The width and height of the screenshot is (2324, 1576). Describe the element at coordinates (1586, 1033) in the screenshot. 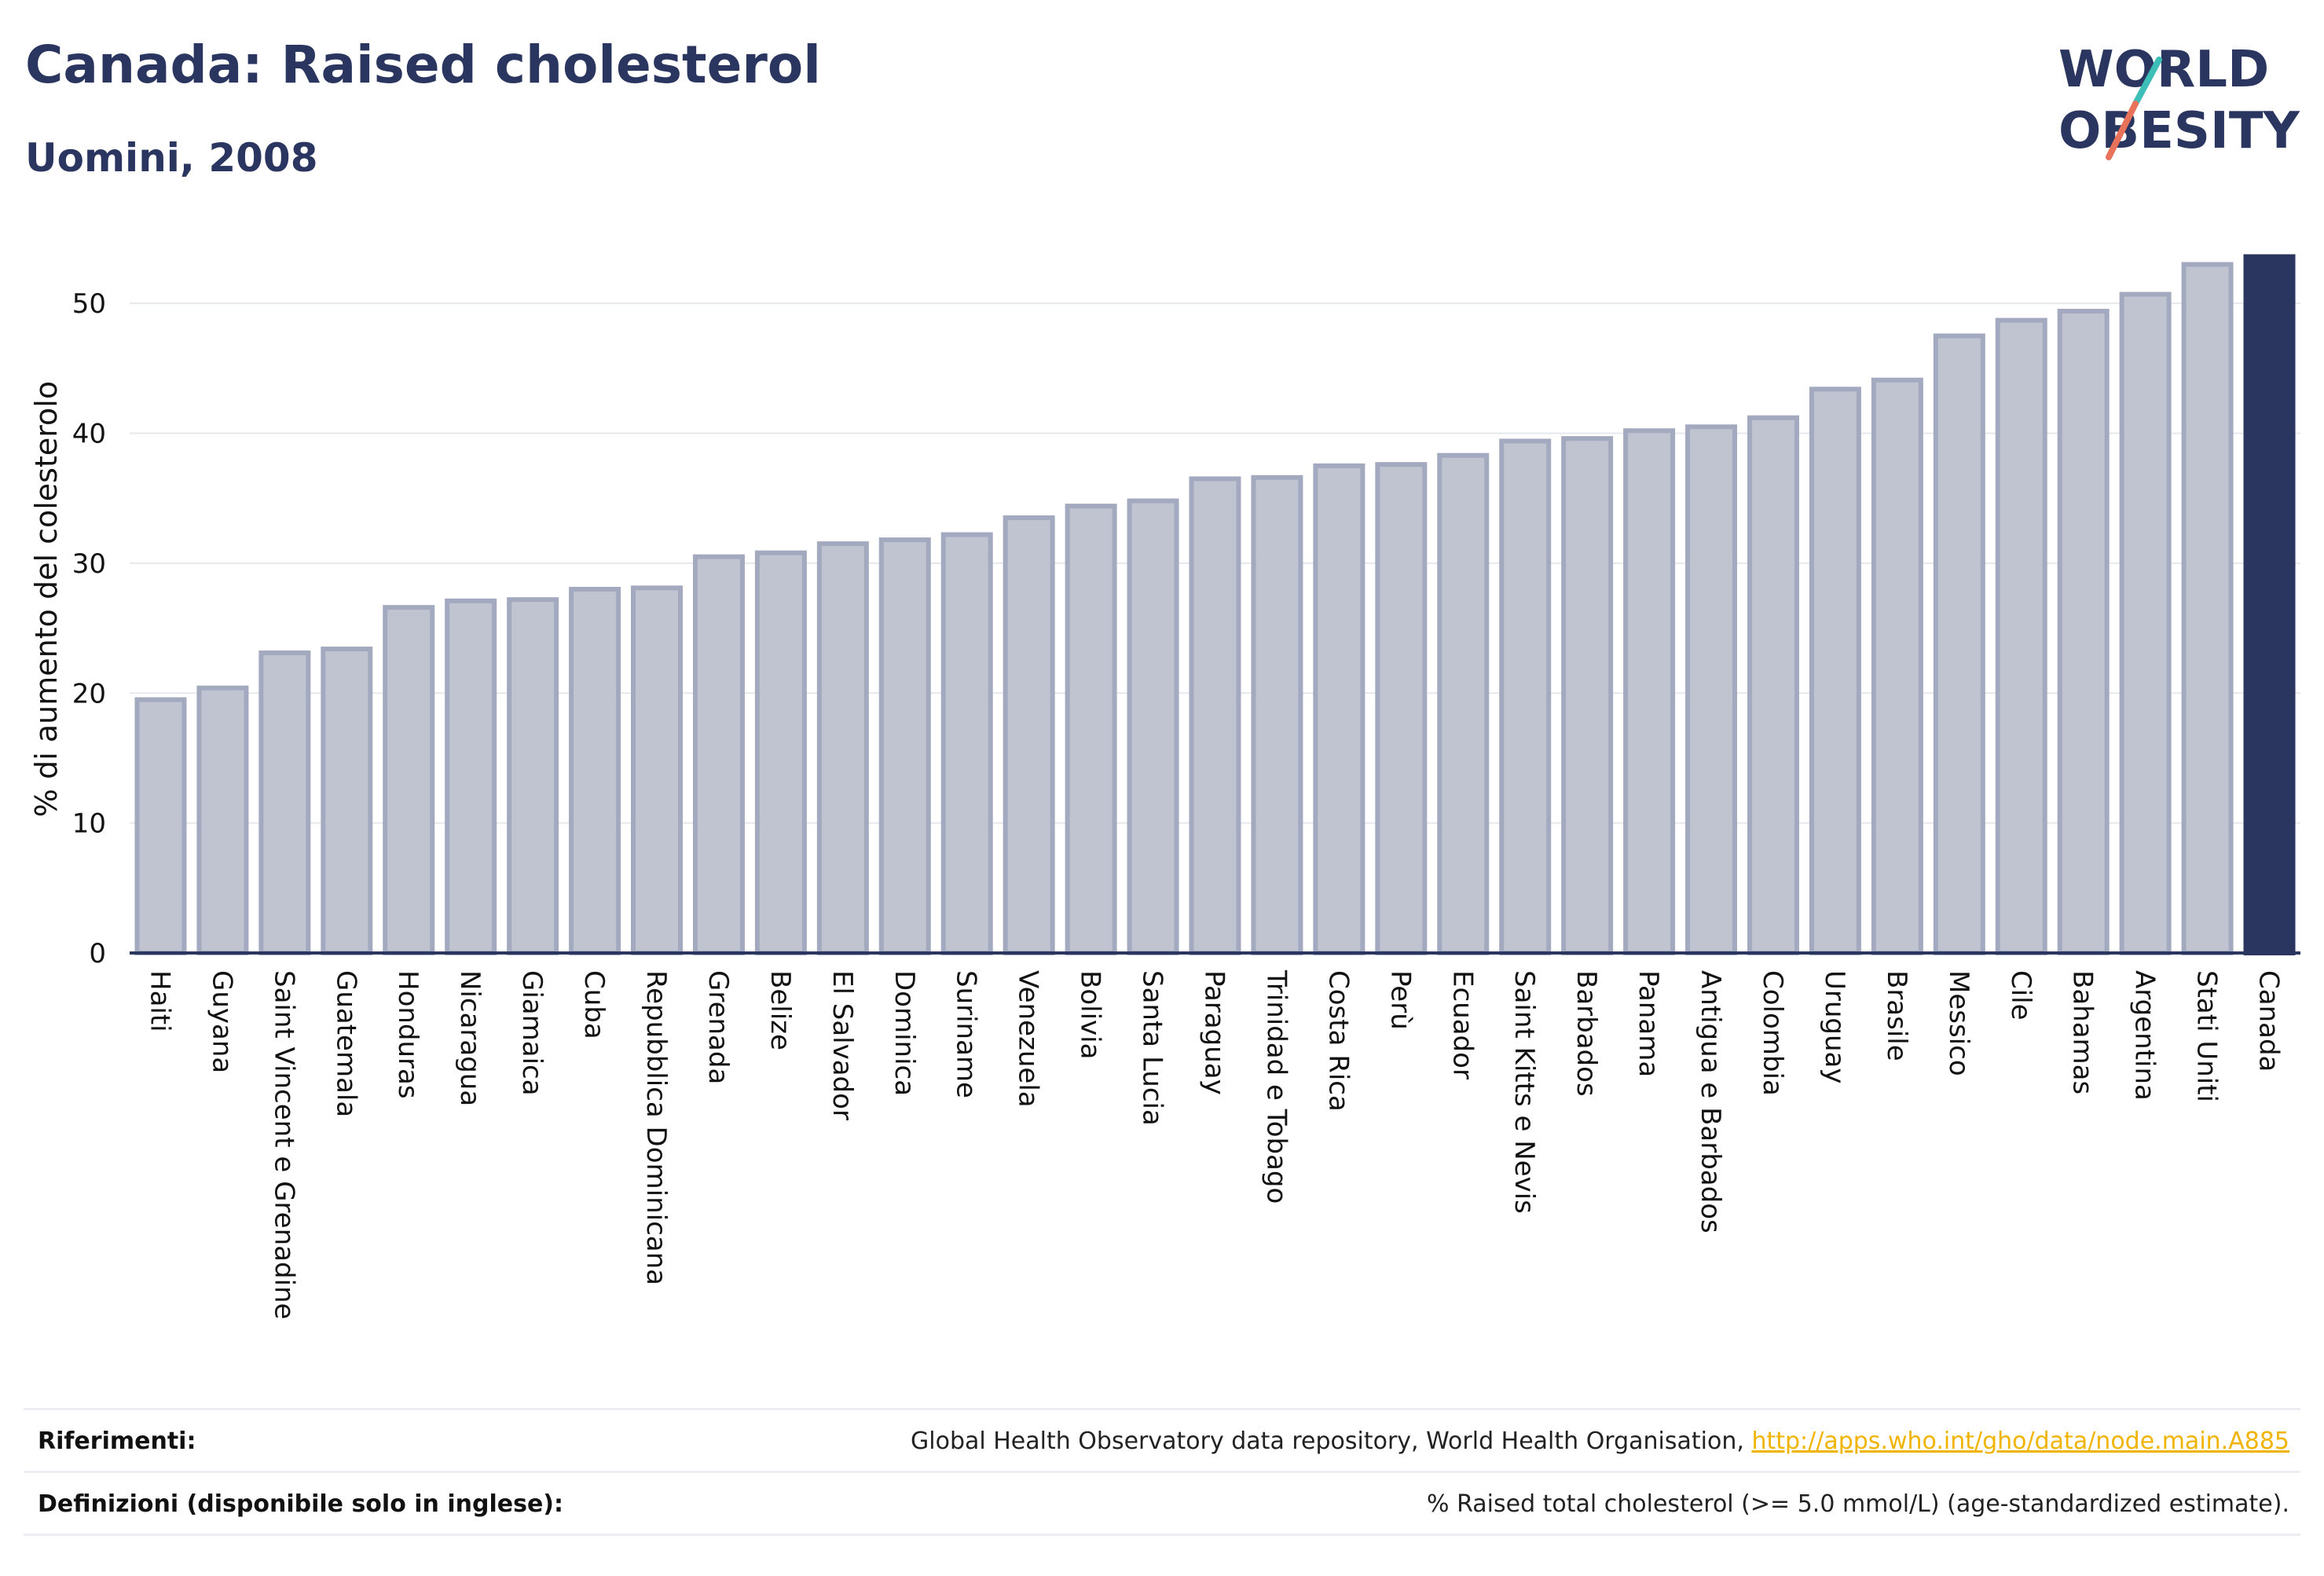

I see `x-tick-label: Barbados` at that location.